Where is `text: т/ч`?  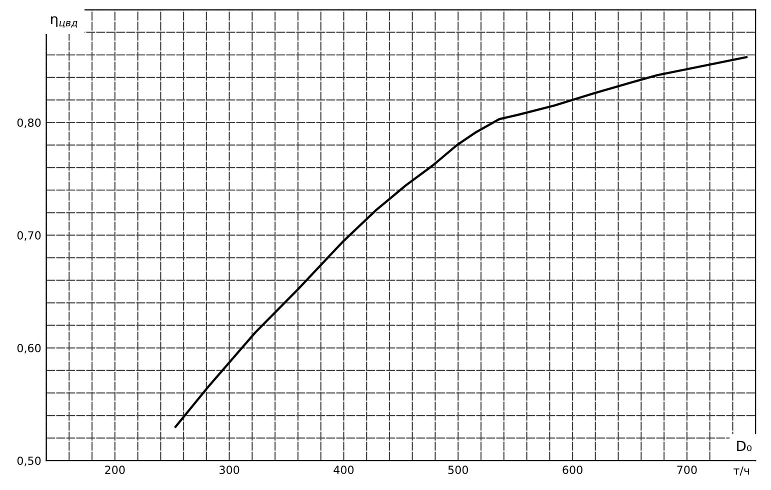
text: т/ч is located at coordinates (742, 471).